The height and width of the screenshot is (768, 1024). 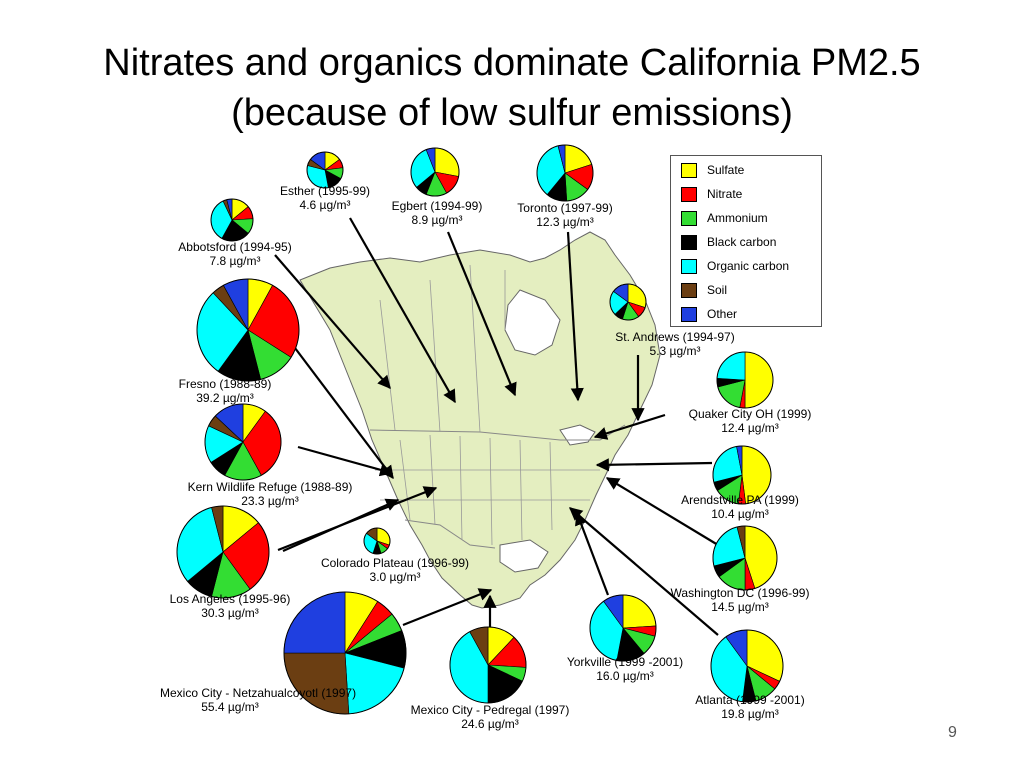 I want to click on legend-label: Nitrate, so click(x=725, y=194).